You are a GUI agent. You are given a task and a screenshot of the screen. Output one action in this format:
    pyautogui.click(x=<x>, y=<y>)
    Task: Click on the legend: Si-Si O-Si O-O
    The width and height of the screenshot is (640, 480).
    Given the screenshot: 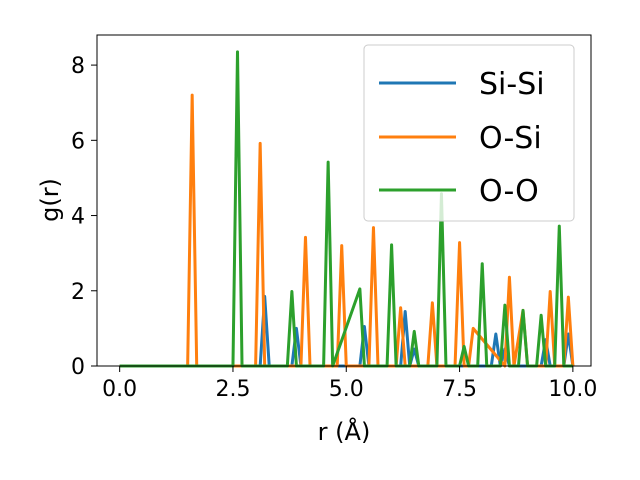 What is the action you would take?
    pyautogui.click(x=469, y=133)
    